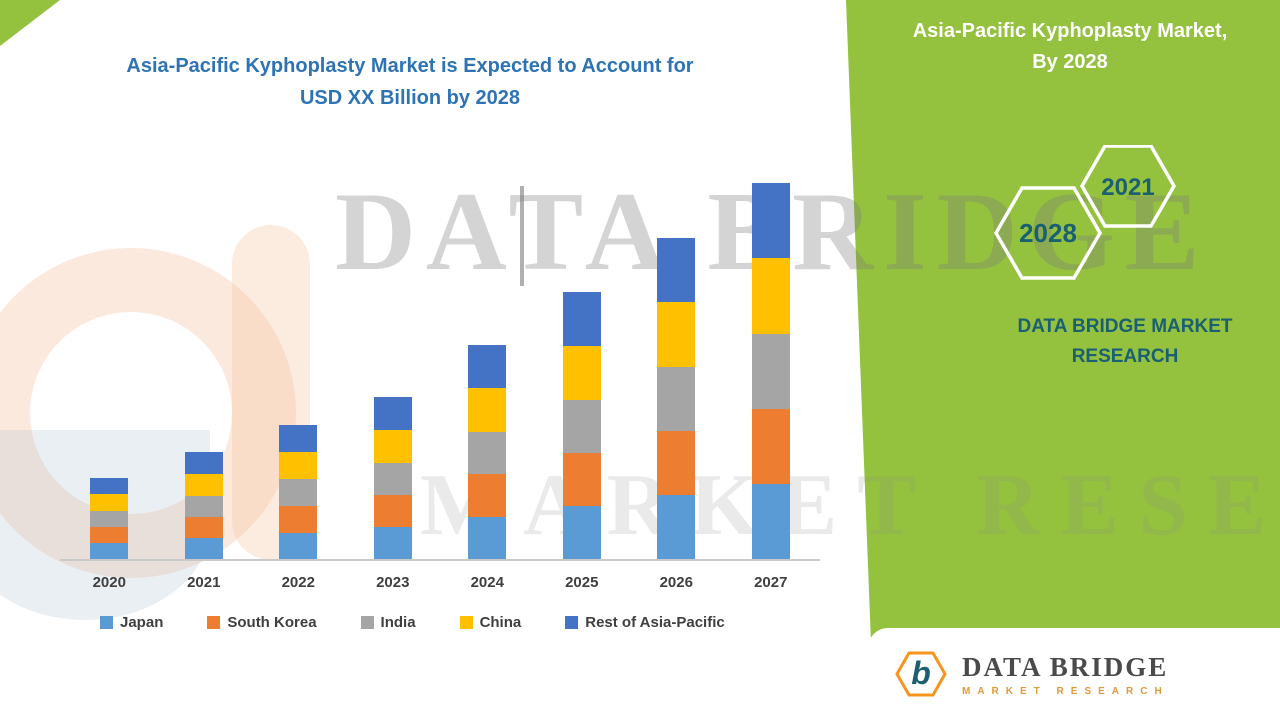 The image size is (1280, 720). I want to click on legend-item-india: India, so click(388, 622).